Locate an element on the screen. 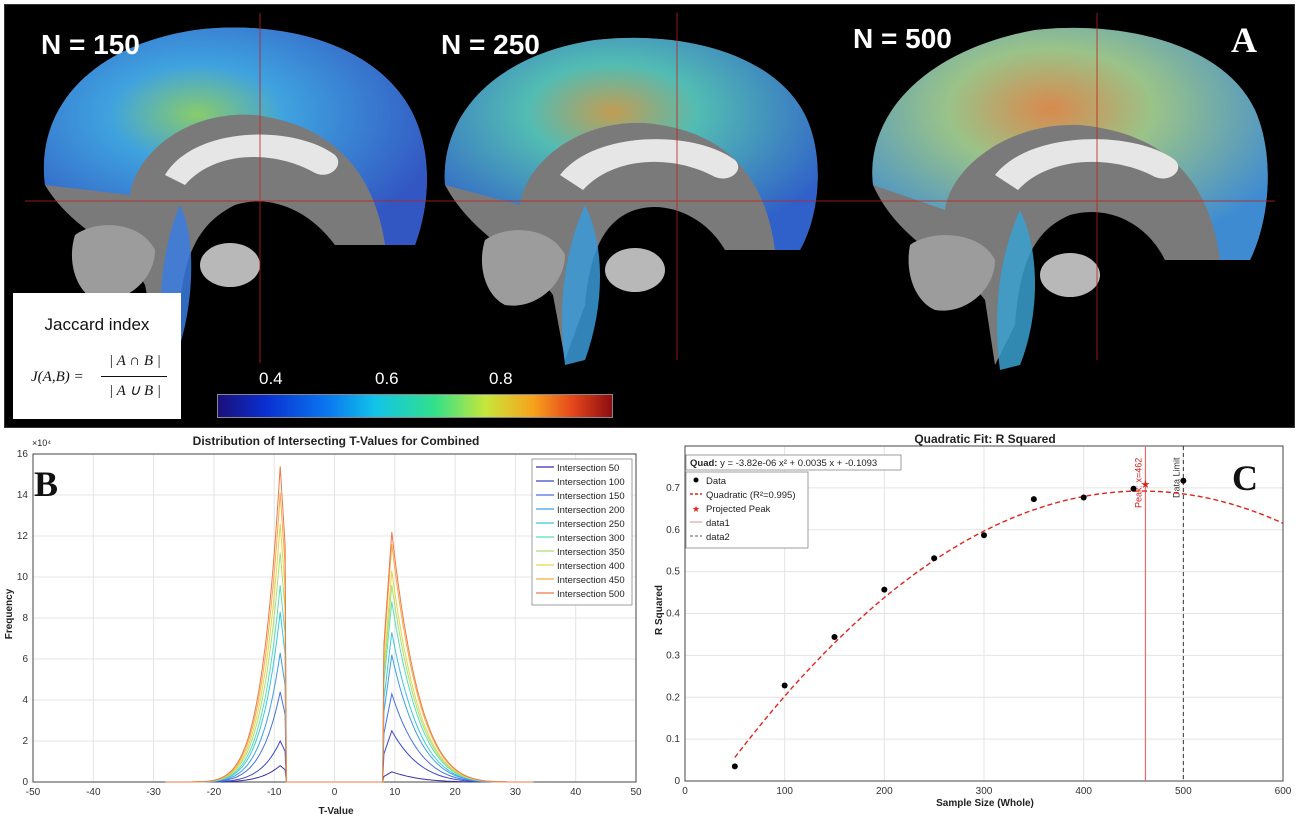  chart-c-equation-prefix: Quad: is located at coordinates (703, 463).